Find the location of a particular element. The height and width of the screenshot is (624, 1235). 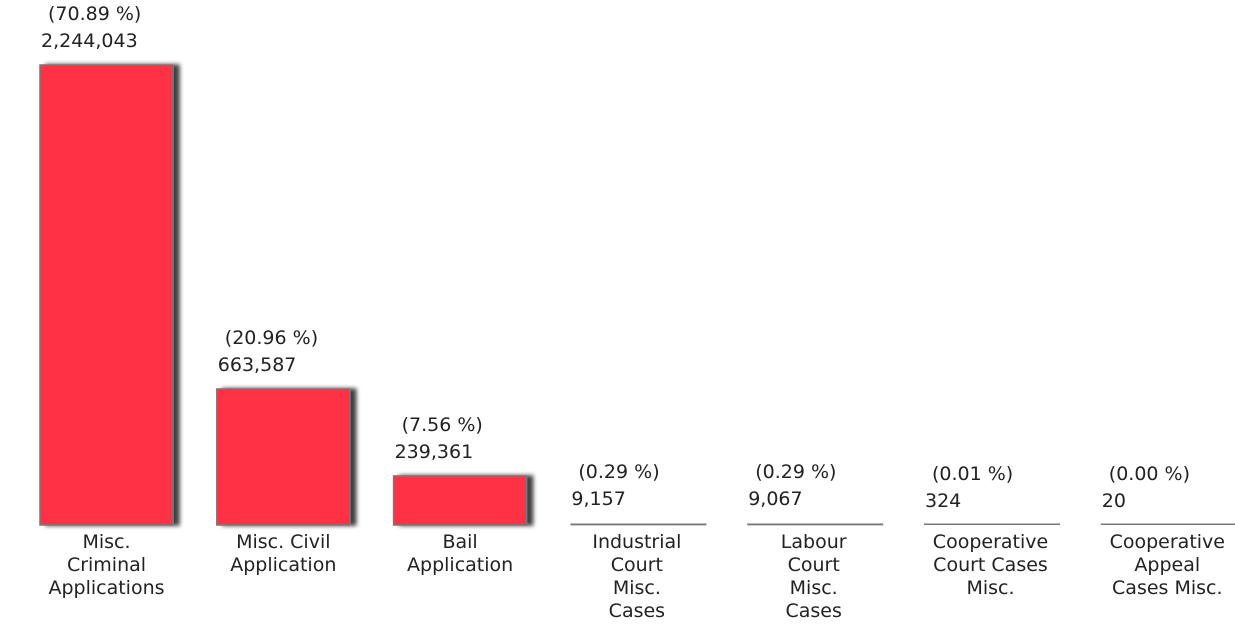

x-tick-label: Labour Court Misc. Cases is located at coordinates (813, 576).